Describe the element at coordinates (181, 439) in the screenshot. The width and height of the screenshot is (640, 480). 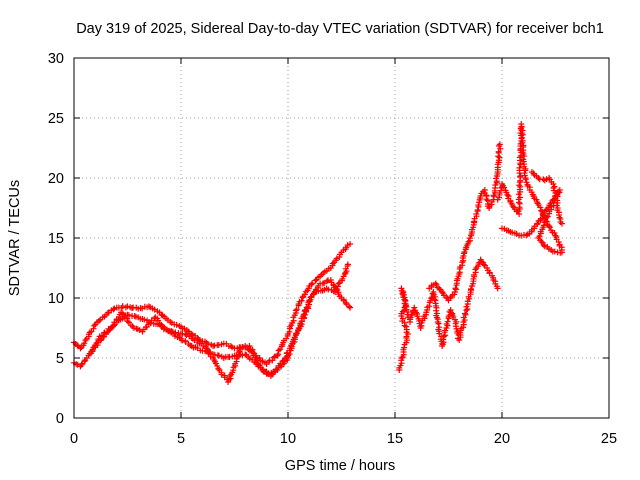
I see `x-tick-label: 5` at that location.